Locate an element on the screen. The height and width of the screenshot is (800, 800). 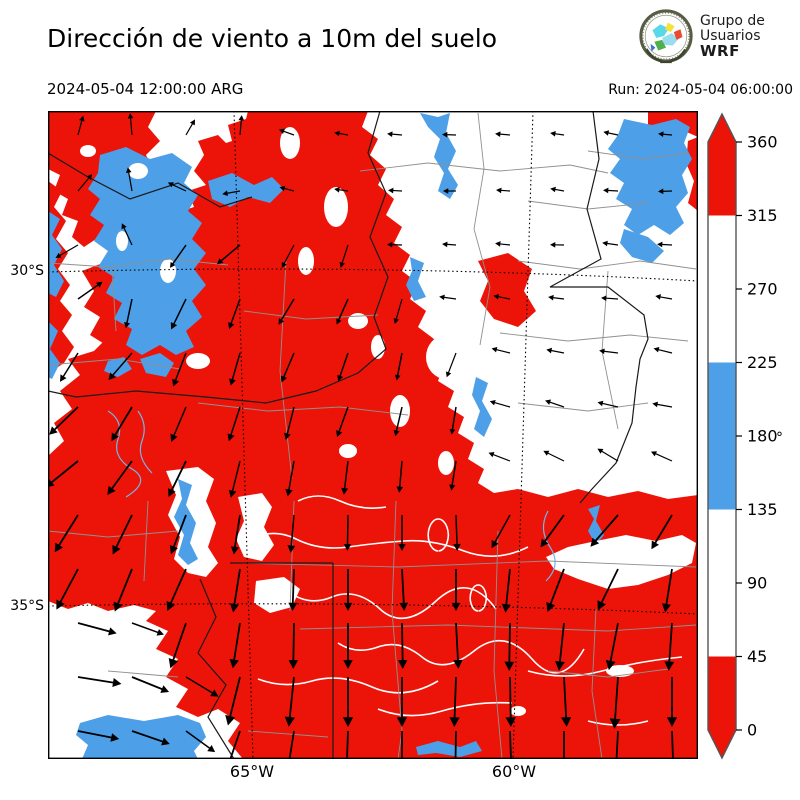
colorbar-tick-label: 360 is located at coordinates (762, 142).